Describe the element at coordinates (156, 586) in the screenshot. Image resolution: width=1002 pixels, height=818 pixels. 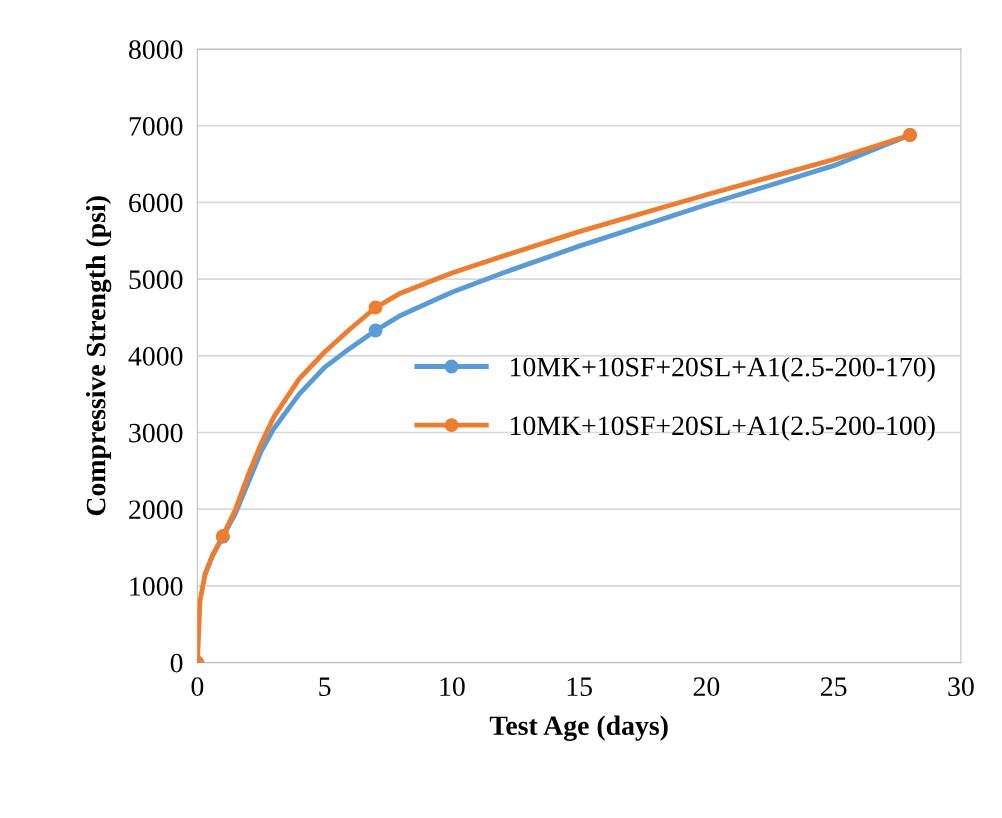
I see `y-tick-label: 1000` at that location.